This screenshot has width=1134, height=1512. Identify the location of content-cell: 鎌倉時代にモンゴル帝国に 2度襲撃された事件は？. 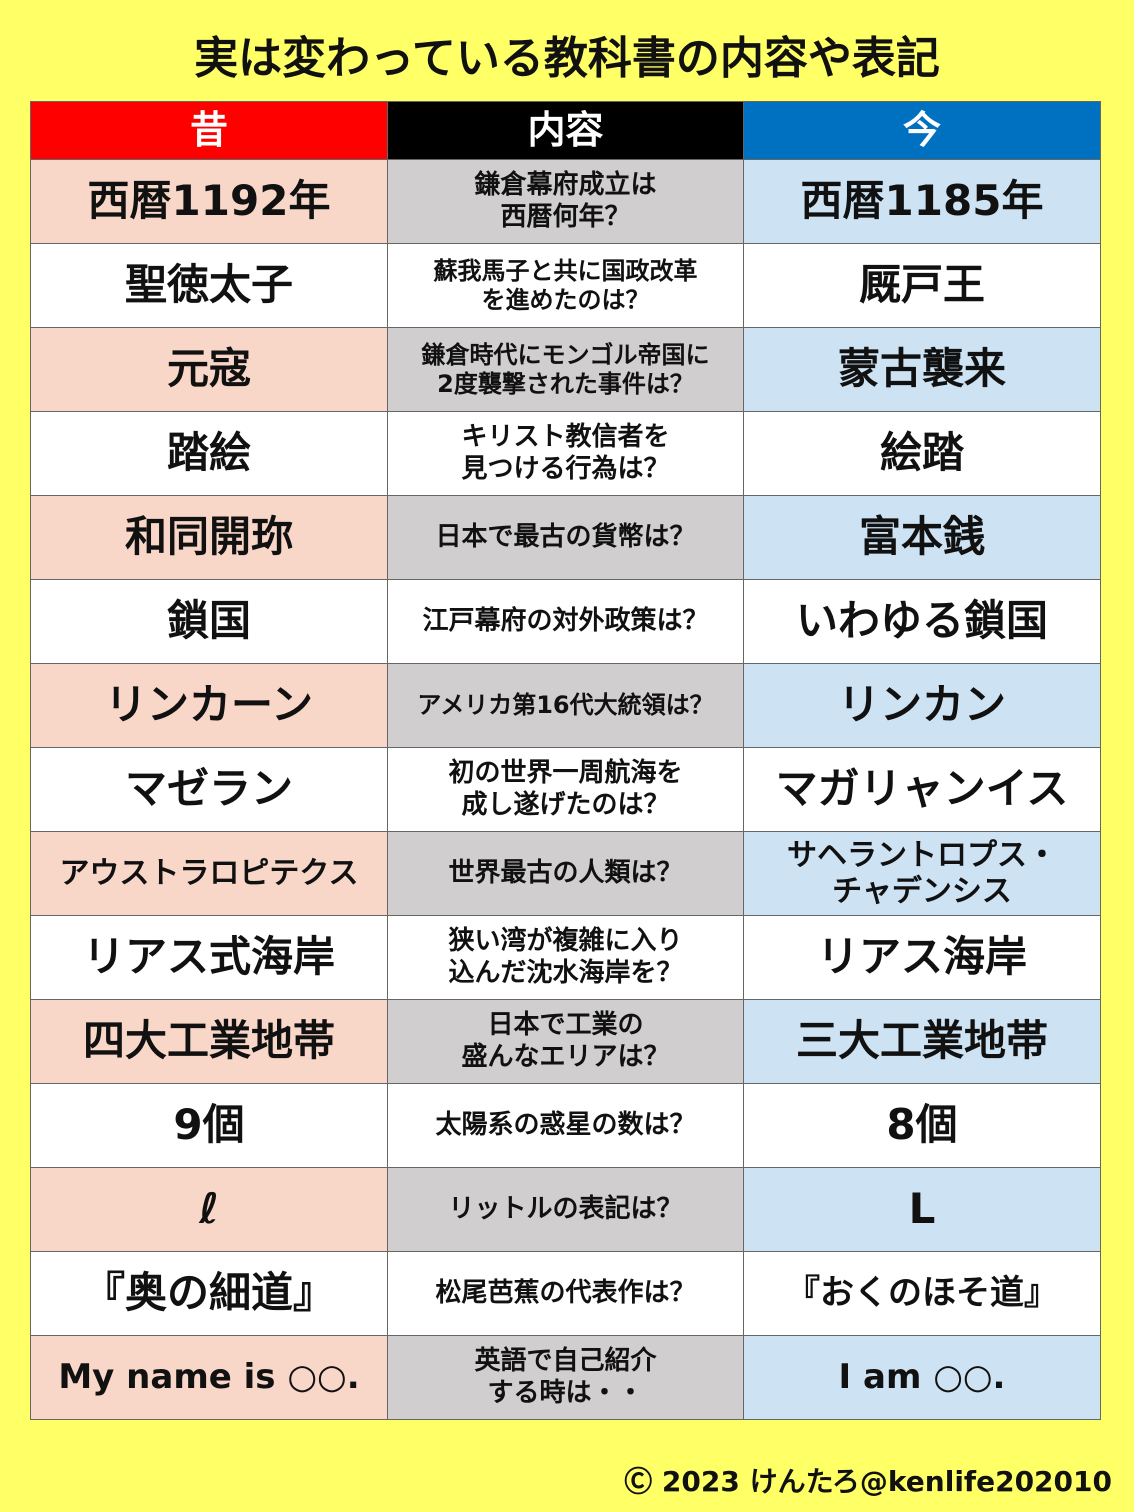
(565, 369).